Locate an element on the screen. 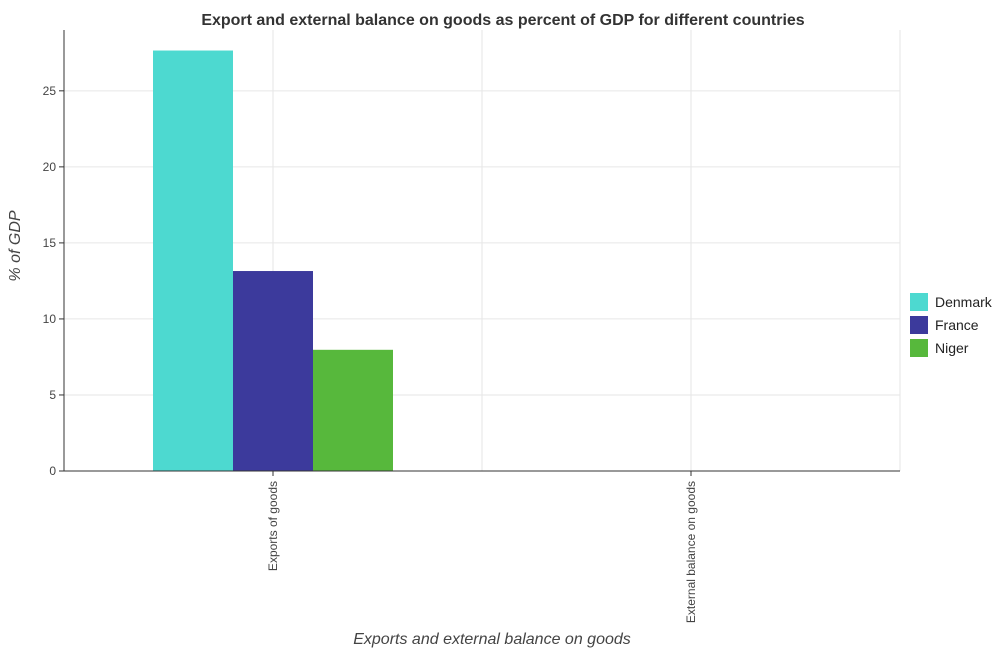  y-tick-label: 10 is located at coordinates (50, 319).